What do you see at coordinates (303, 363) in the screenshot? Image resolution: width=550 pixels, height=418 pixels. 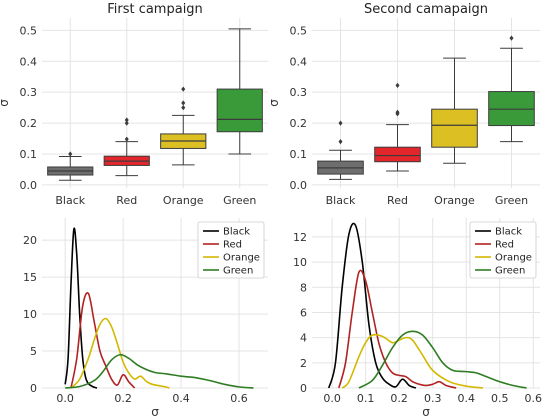 I see `y-tick-label: 2` at bounding box center [303, 363].